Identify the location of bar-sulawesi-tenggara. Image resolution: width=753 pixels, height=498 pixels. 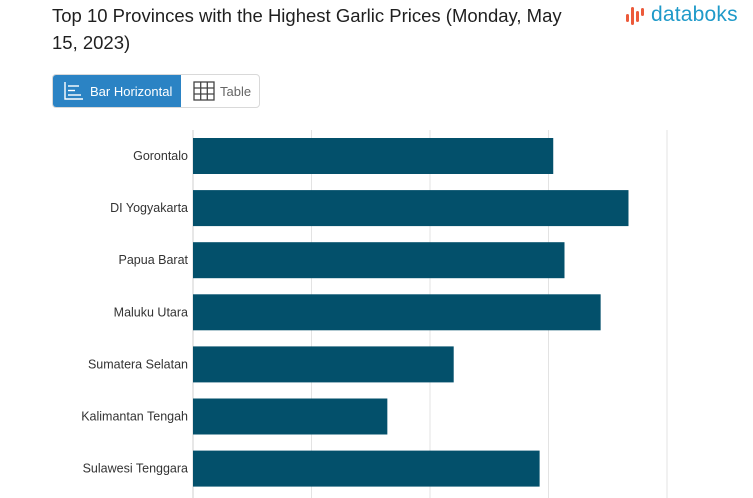
(366, 468).